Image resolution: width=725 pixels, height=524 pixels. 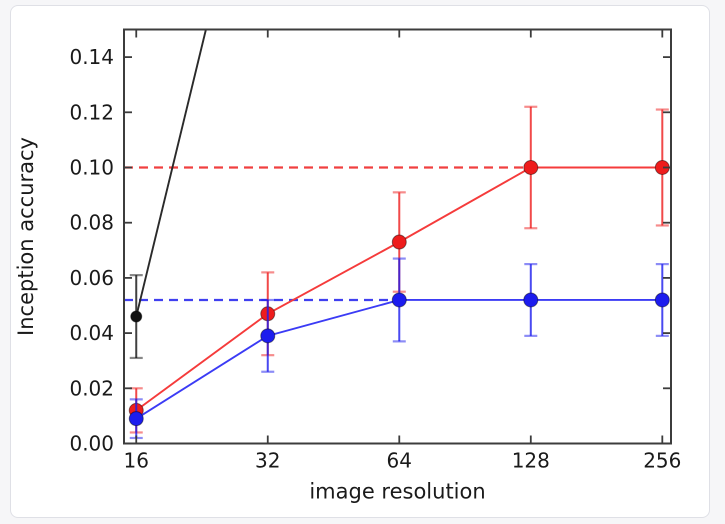 I want to click on y-tick-label: 0.00, so click(x=91, y=444).